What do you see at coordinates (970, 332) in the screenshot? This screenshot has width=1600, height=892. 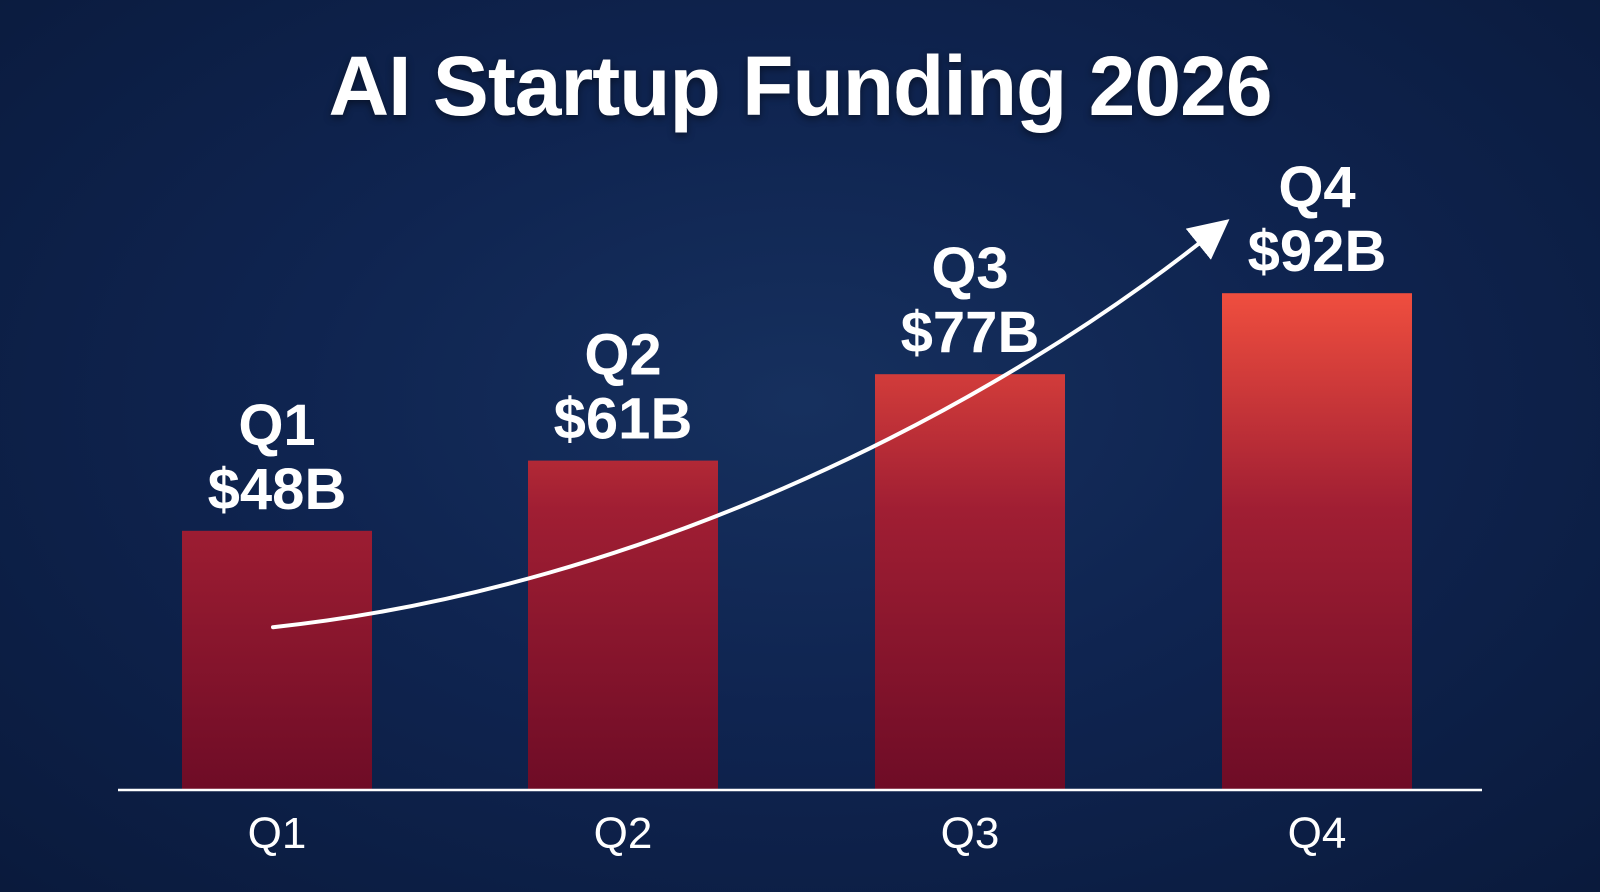 I see `bar-value-label-q3: $77B` at bounding box center [970, 332].